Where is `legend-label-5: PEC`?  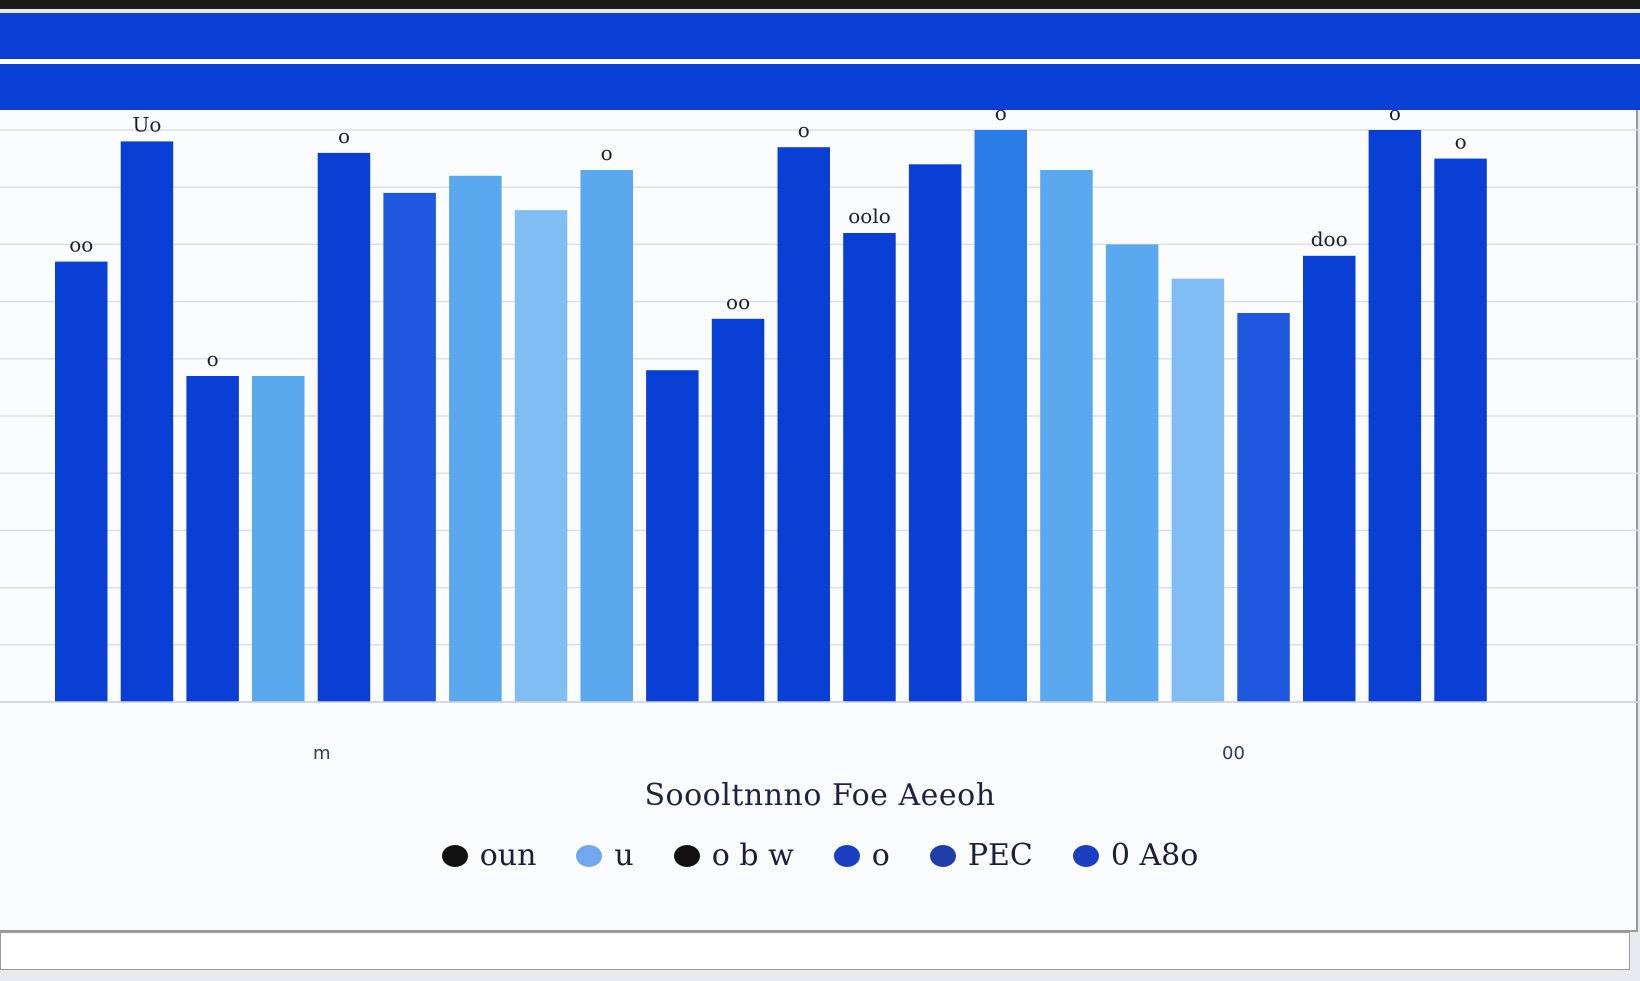
legend-label-5: PEC is located at coordinates (1000, 855).